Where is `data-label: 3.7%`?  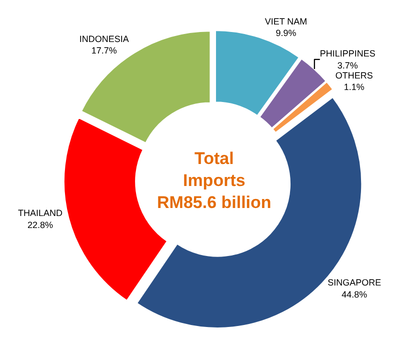
data-label: 3.7% is located at coordinates (347, 65).